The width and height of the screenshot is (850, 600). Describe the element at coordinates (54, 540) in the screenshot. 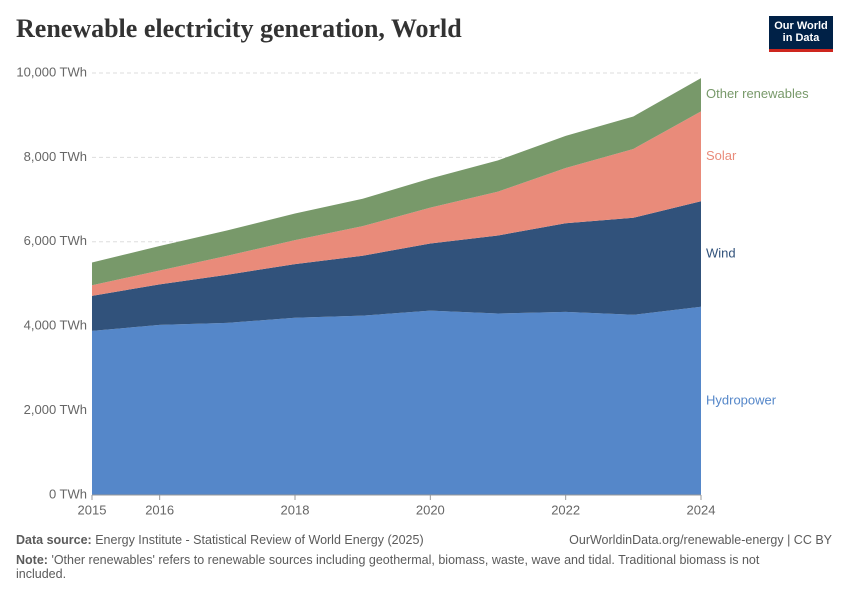

I see `source-label: Data source:` at that location.